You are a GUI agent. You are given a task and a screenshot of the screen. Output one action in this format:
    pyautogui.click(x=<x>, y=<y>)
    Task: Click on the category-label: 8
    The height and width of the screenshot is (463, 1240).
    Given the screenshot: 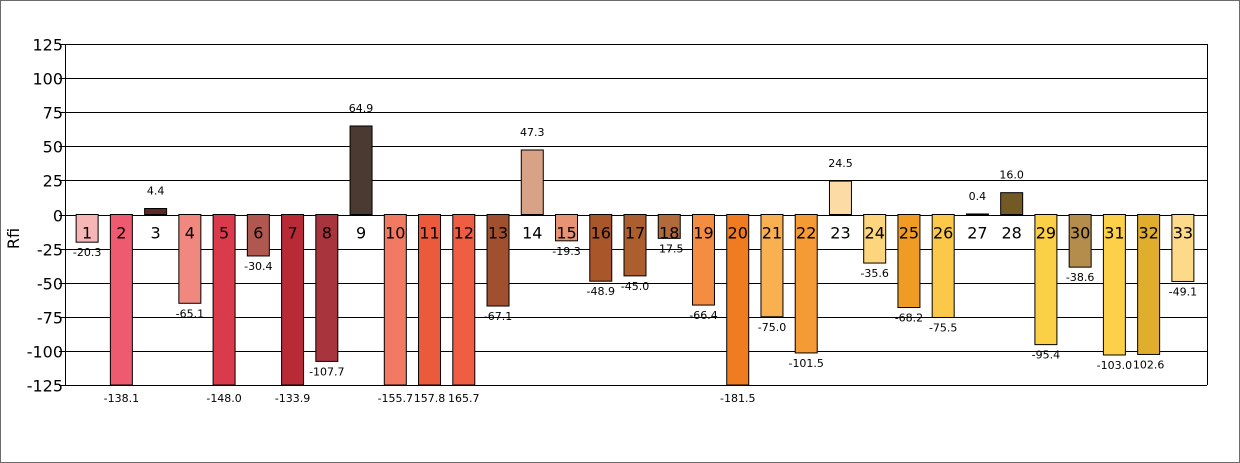 What is the action you would take?
    pyautogui.click(x=327, y=233)
    